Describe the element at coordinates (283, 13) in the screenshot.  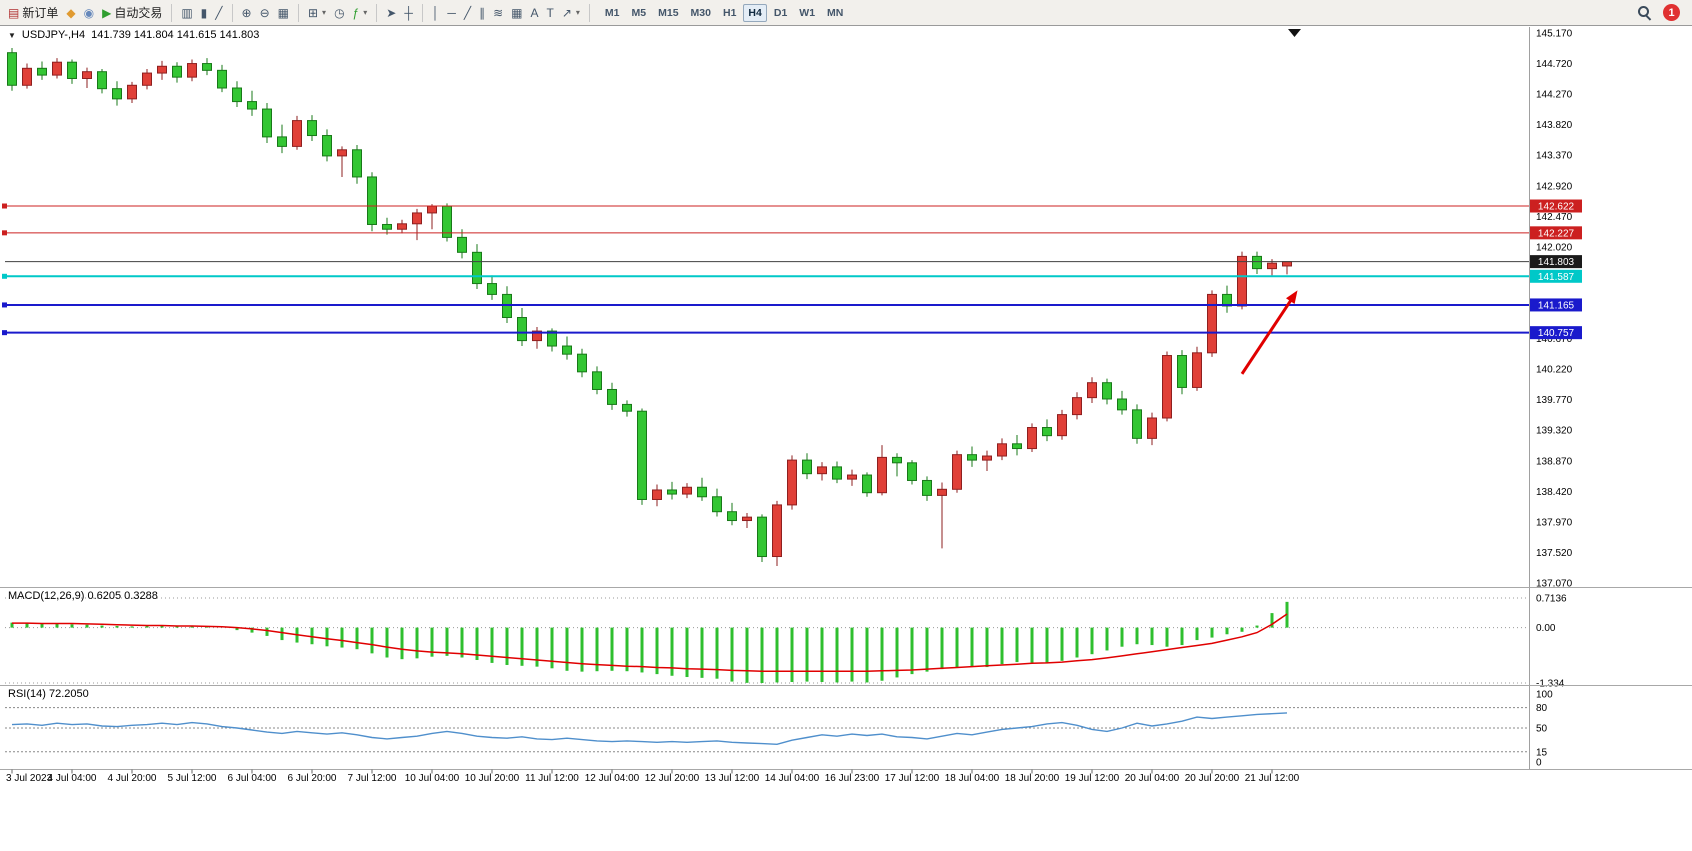
I see `tile-windows-button: ▦` at that location.